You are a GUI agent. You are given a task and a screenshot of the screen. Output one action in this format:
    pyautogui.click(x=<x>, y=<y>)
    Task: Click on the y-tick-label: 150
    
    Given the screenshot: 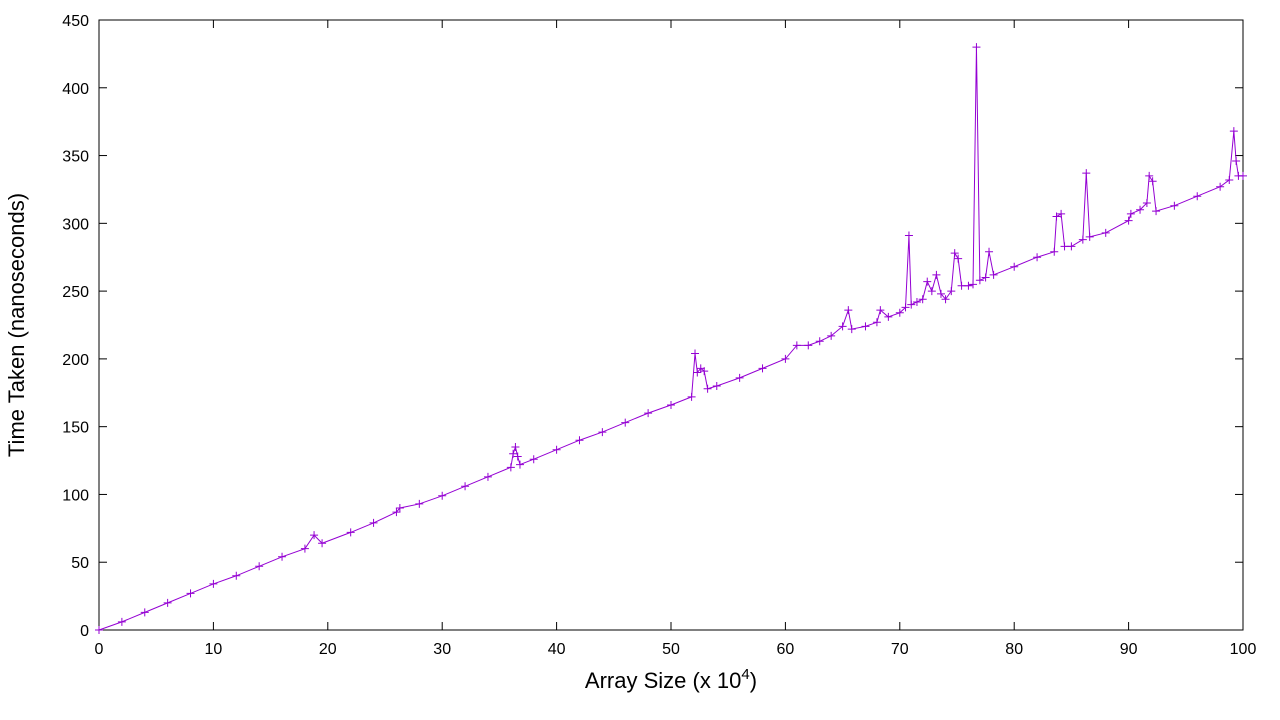 What is the action you would take?
    pyautogui.click(x=75, y=428)
    